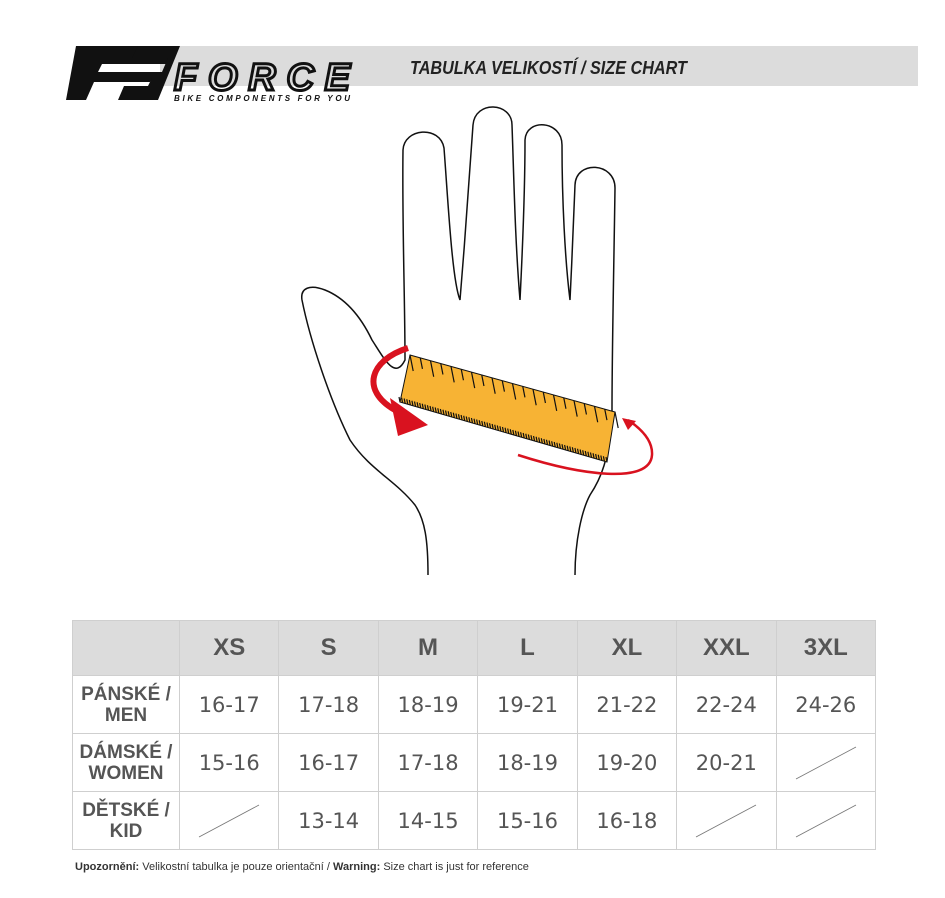  What do you see at coordinates (236, 867) in the screenshot?
I see `note-cz-text: Velikostní tabulka je pouze orientační /` at bounding box center [236, 867].